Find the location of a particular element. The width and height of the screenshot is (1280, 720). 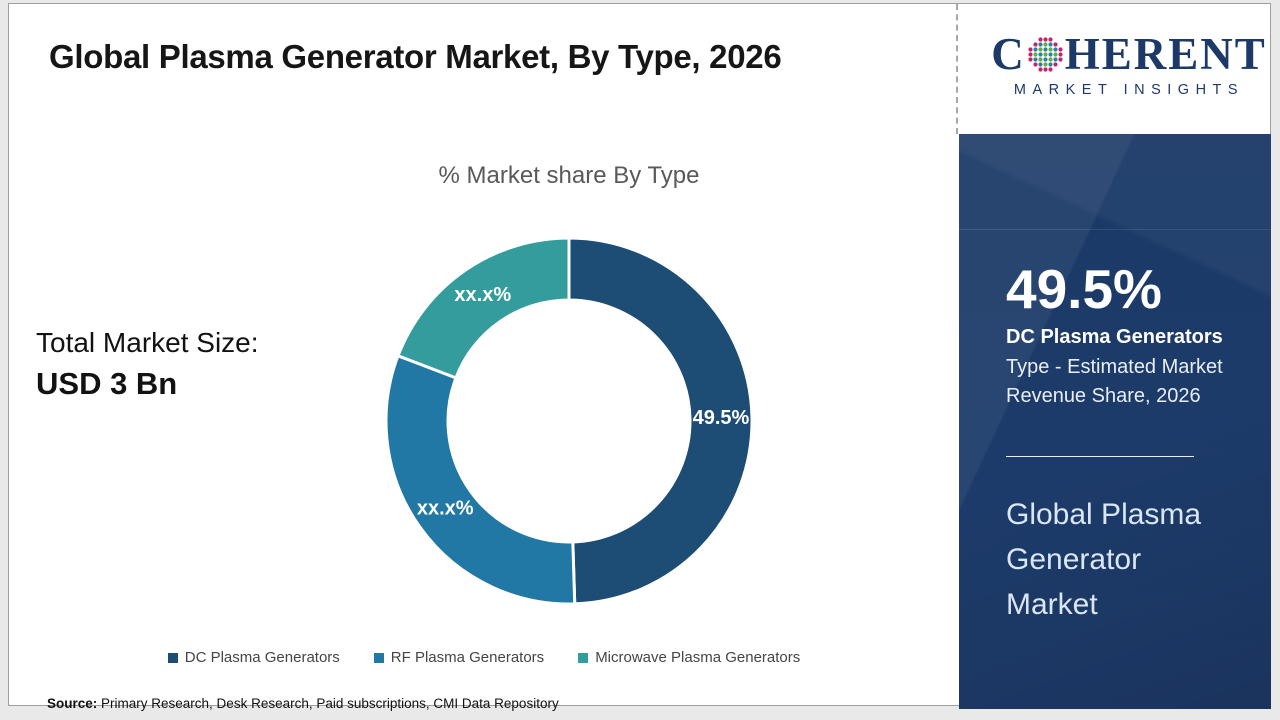

brand-wordmark: C HERENT is located at coordinates (1129, 54).